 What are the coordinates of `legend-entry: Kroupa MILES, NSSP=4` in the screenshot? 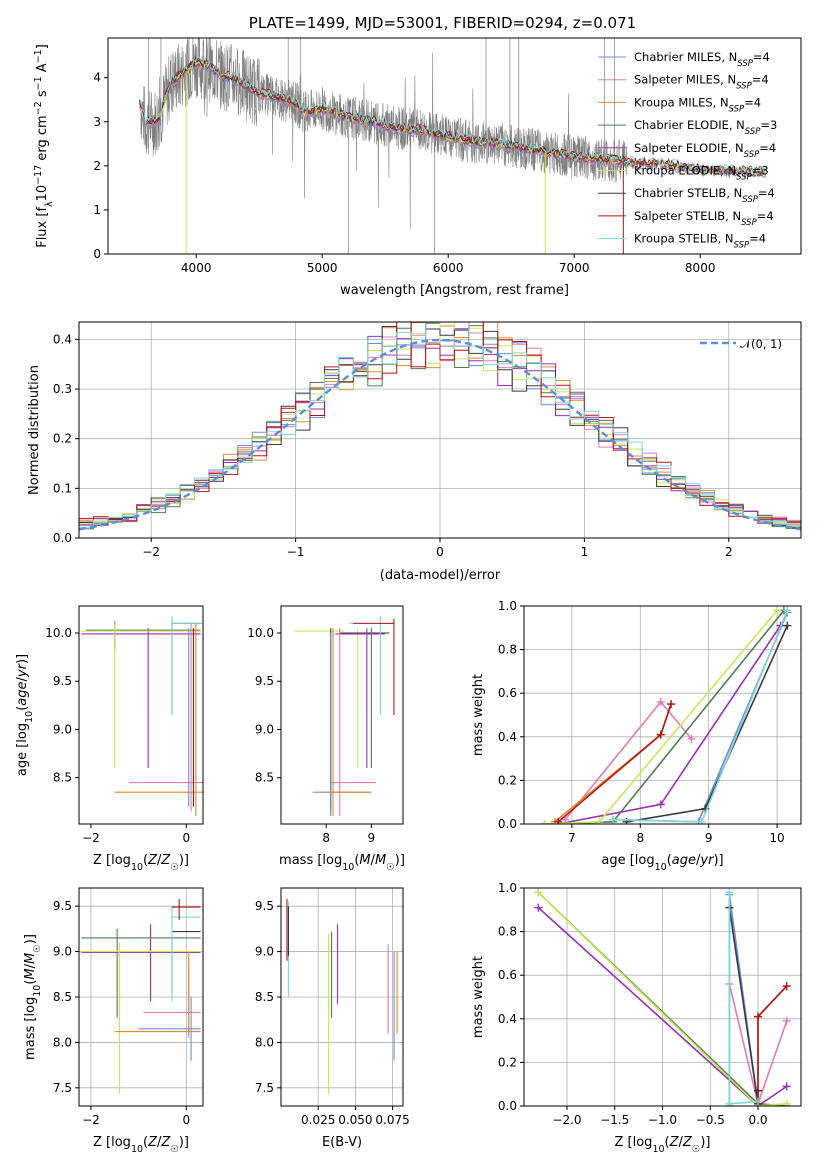 It's located at (697, 104).